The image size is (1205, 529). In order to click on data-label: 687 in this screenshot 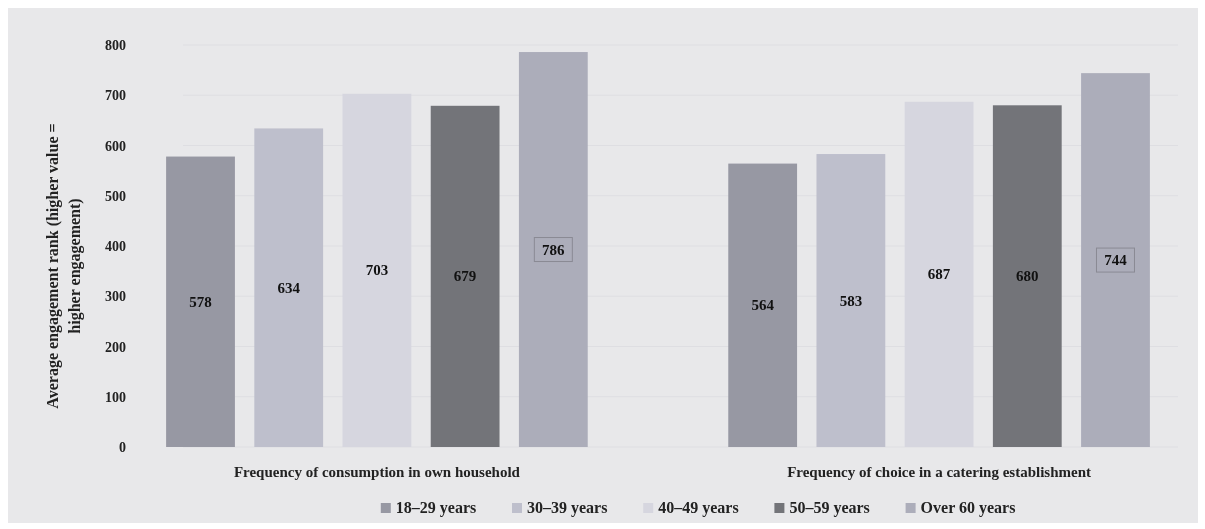, I will do `click(939, 274)`.